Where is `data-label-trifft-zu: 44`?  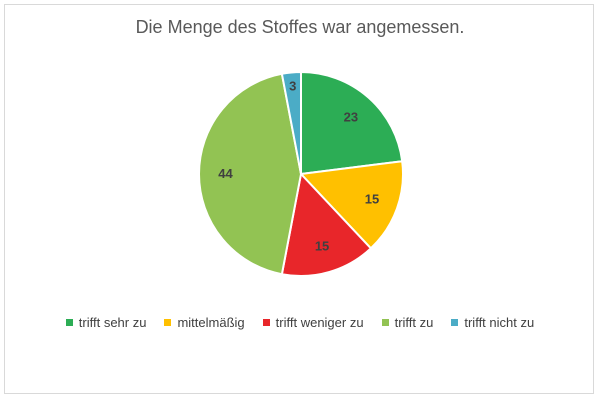
data-label-trifft-zu: 44 is located at coordinates (225, 173).